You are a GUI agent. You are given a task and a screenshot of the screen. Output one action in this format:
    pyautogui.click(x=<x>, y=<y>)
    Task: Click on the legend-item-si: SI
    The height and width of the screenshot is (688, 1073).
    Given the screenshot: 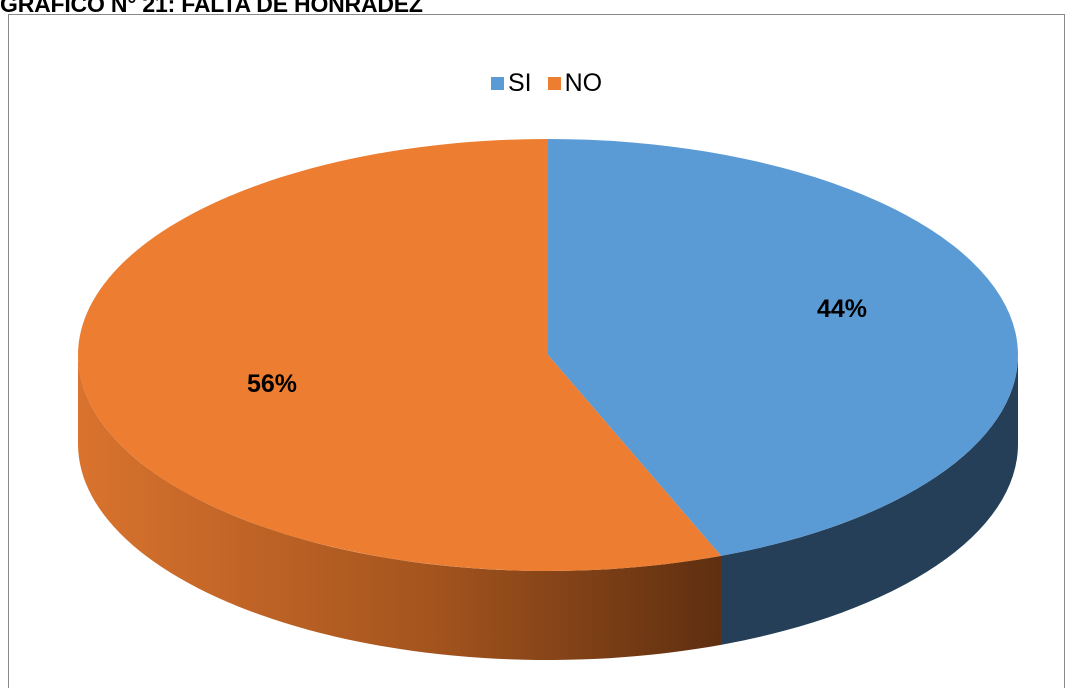 What is the action you would take?
    pyautogui.click(x=511, y=83)
    